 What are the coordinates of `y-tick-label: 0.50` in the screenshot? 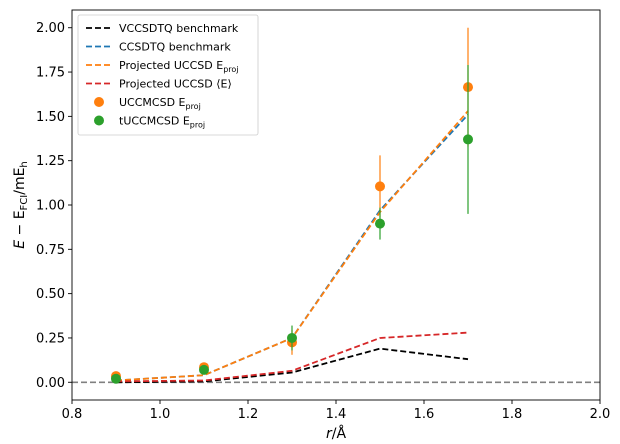 It's located at (50, 294).